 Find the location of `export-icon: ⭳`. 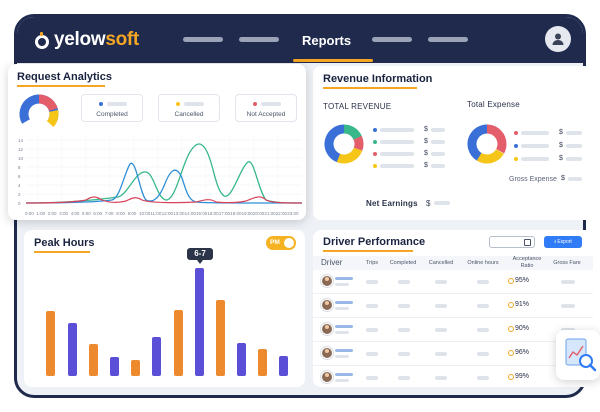

export-icon: ⭳ is located at coordinates (556, 242).